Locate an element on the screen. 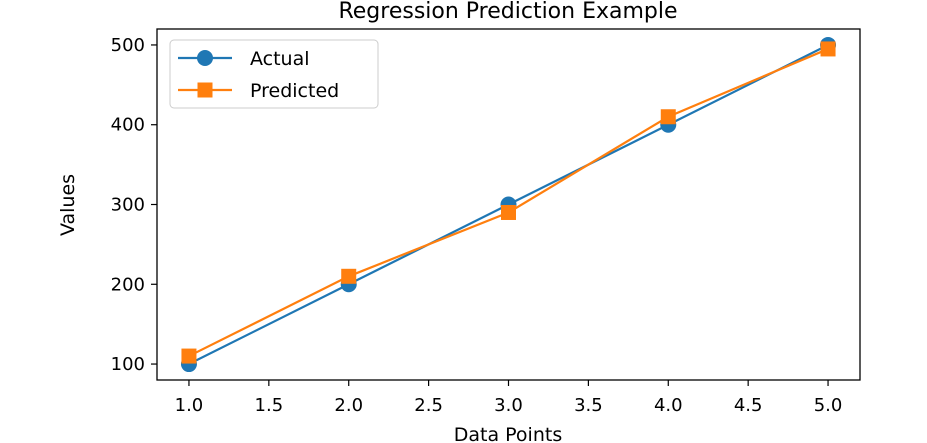 The image size is (927, 443). legend-label: Actual is located at coordinates (280, 59).